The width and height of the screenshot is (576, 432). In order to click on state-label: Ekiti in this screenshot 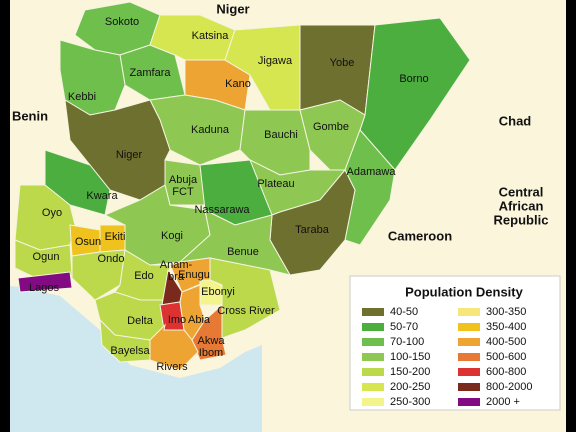, I will do `click(115, 237)`.